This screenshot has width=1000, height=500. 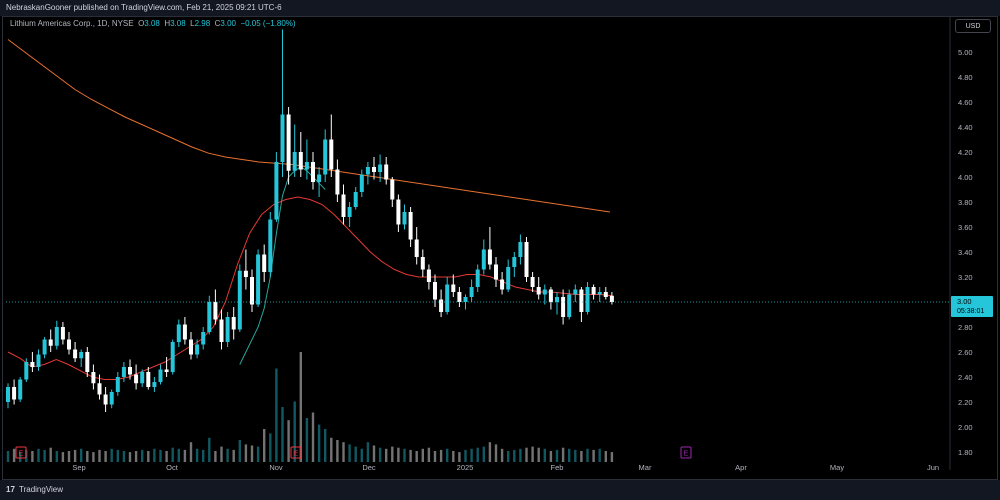 I want to click on x-tick-label: Nov, so click(x=276, y=467).